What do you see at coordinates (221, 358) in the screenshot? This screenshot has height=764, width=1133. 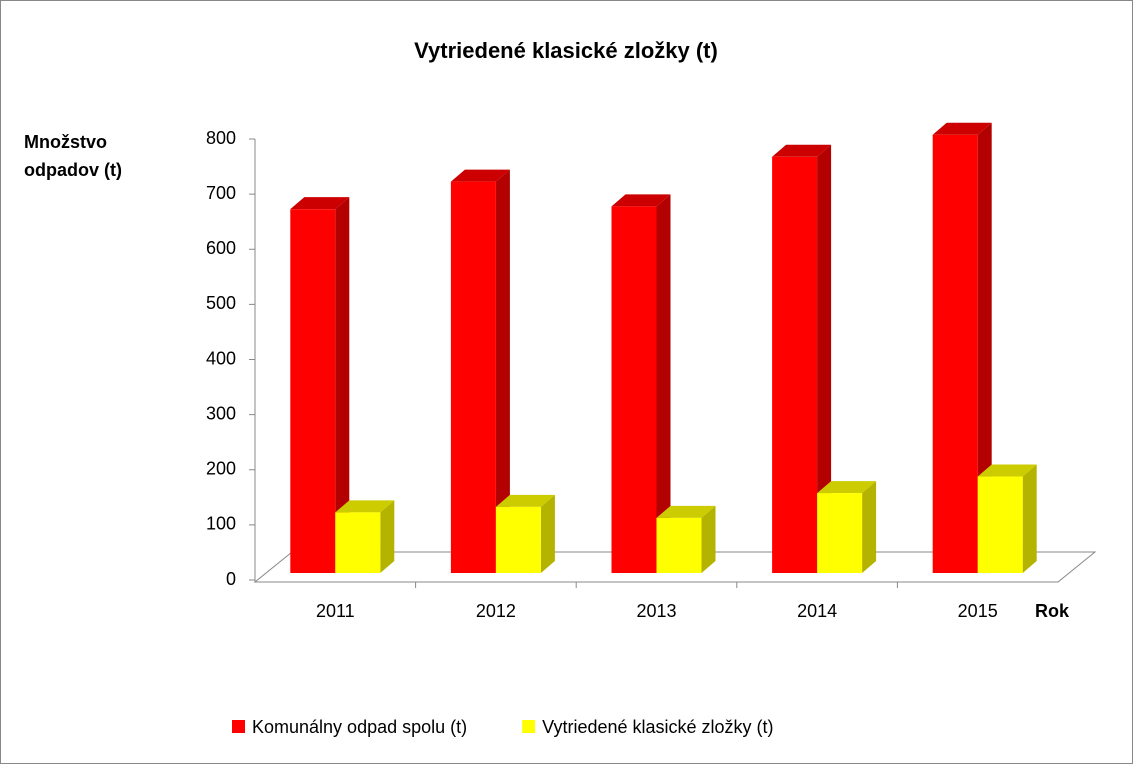 I see `y-tick-label: 400` at bounding box center [221, 358].